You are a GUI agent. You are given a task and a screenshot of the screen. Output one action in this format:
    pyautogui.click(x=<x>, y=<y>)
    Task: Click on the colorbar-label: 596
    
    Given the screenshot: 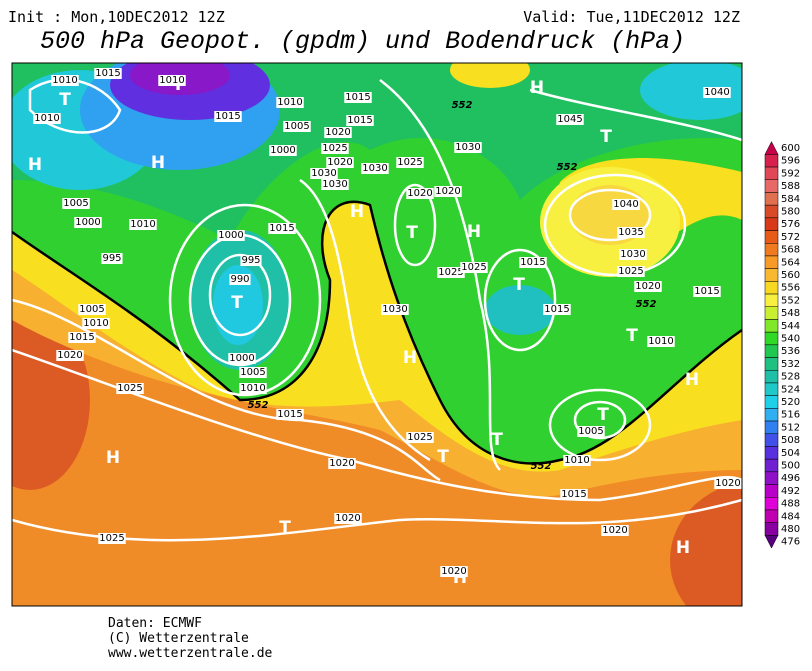 What is the action you would take?
    pyautogui.click(x=790, y=161)
    